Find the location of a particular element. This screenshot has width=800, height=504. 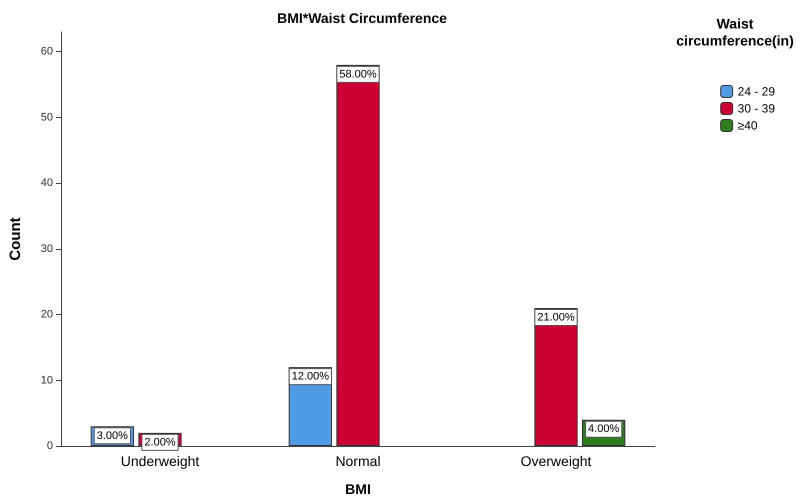

x-tick-label: Underweight is located at coordinates (160, 461).